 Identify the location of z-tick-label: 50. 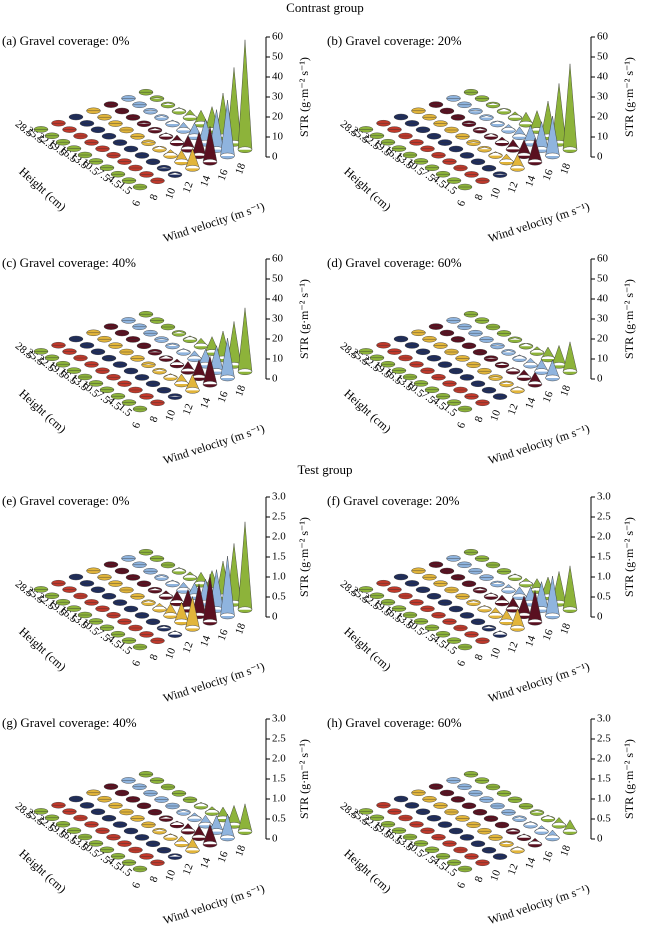
(278, 279).